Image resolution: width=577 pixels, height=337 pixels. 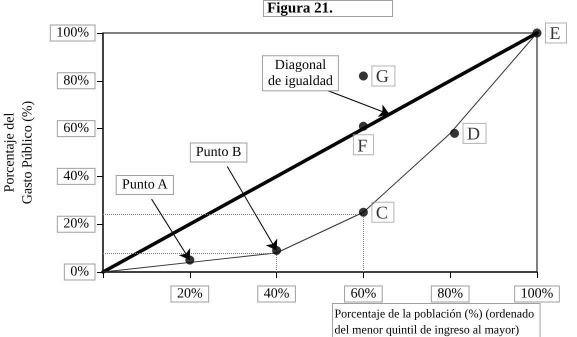 I want to click on annotation: Punto B, so click(x=219, y=152).